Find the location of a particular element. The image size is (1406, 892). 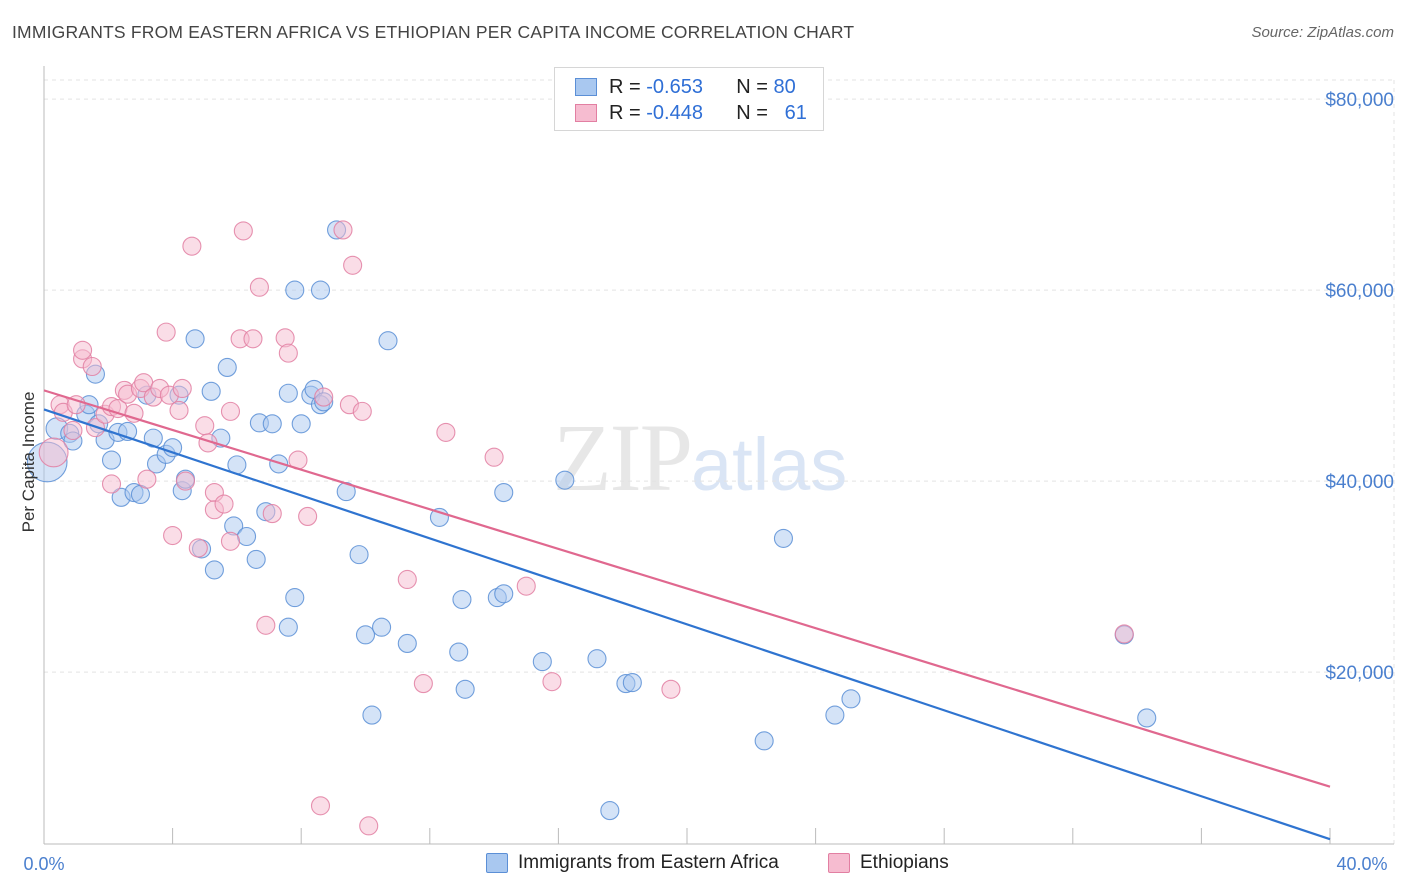

y-axis-label: Per Capita Income is located at coordinates (28, 462).